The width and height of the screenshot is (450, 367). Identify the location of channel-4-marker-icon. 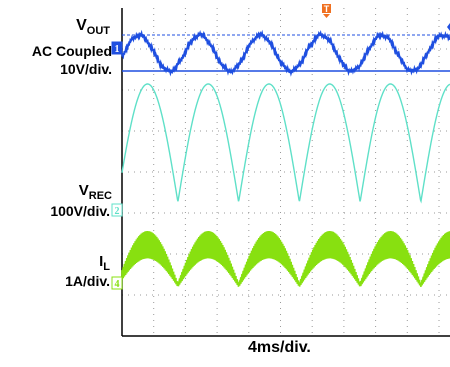
(117, 283).